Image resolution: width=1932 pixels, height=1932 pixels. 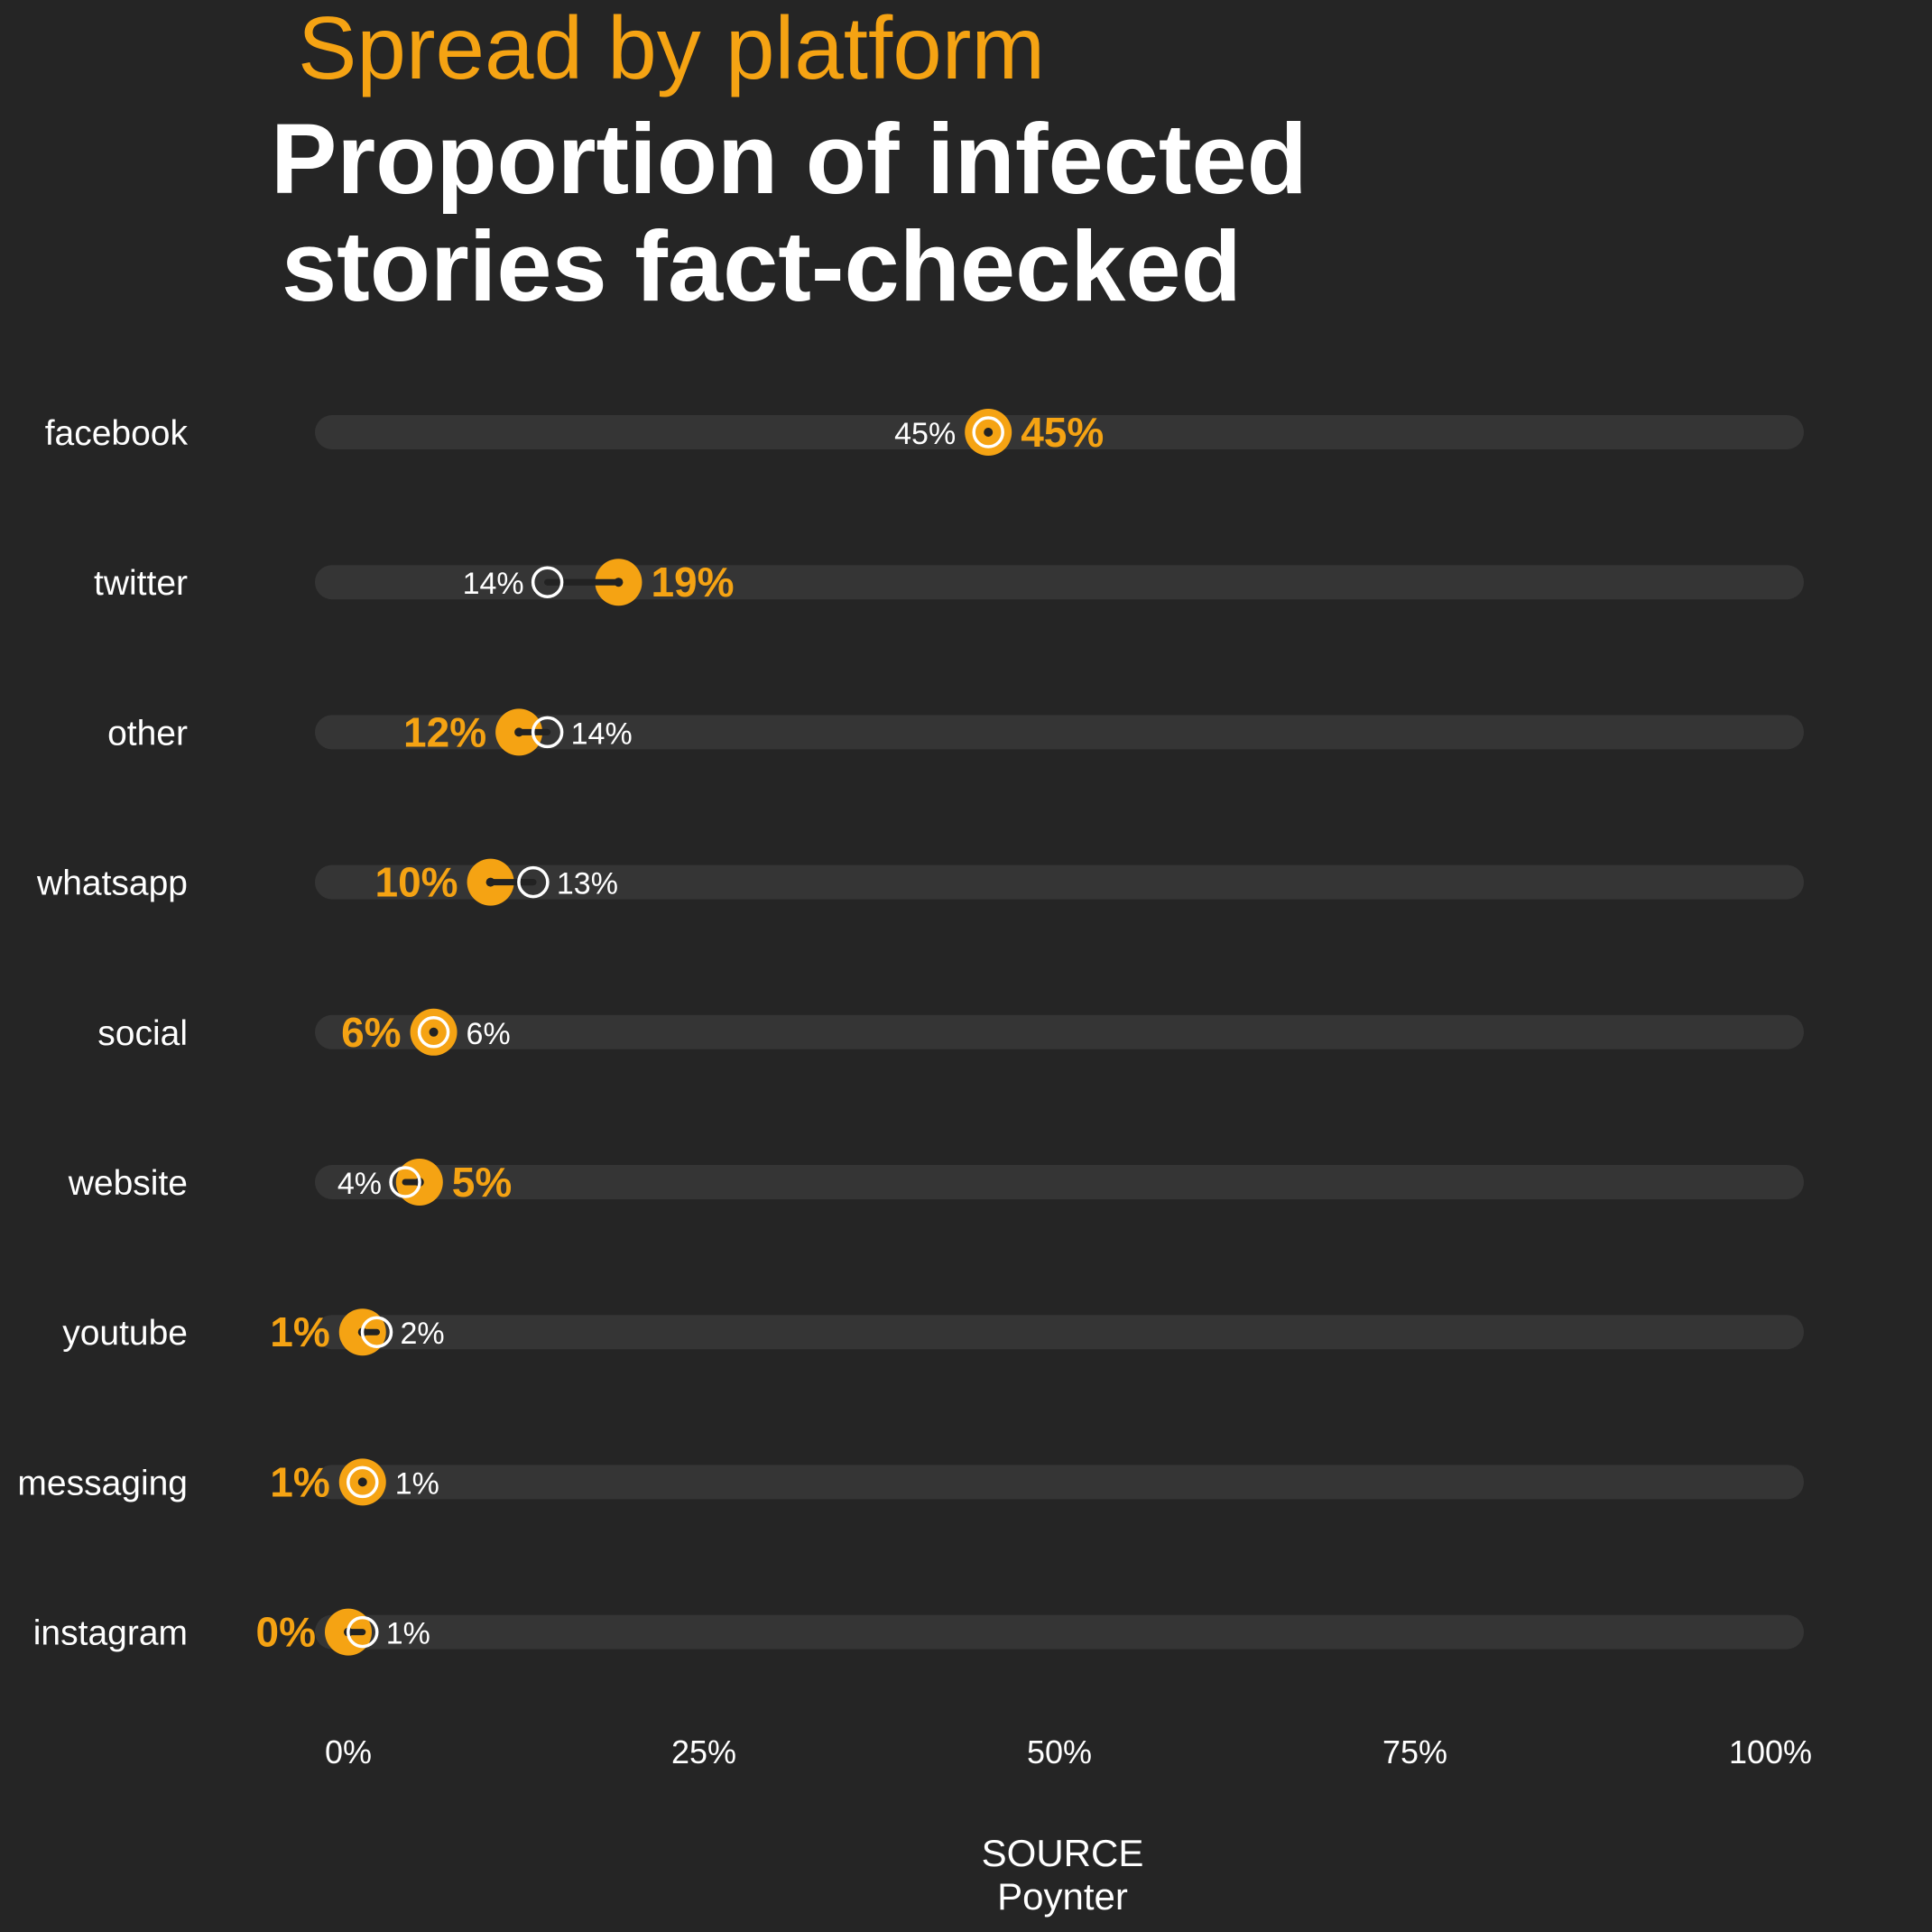 I want to click on row-messaging: messaging 1% 1%, so click(x=910, y=1482).